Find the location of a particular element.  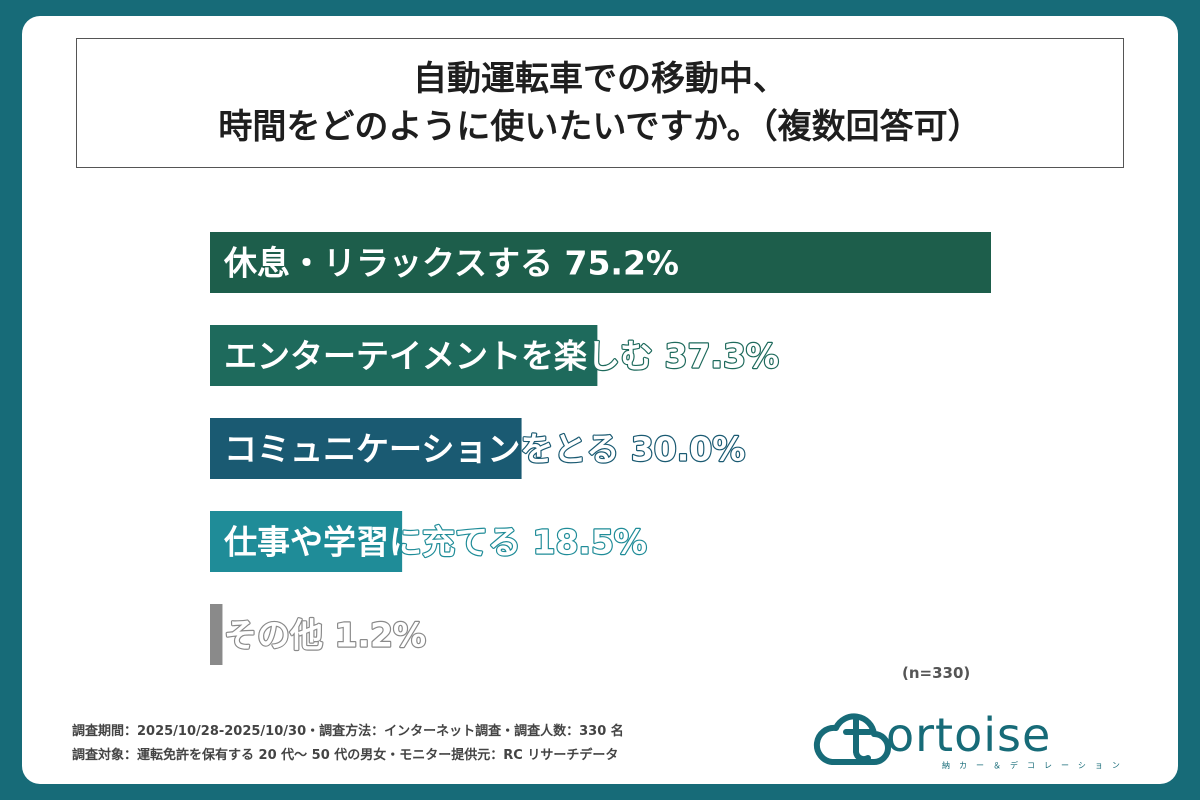

category-label-5: その他 is located at coordinates (279, 635).